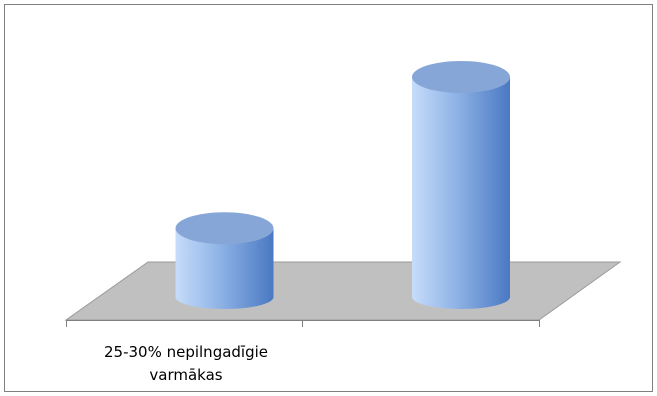 The height and width of the screenshot is (396, 657). Describe the element at coordinates (224, 268) in the screenshot. I see `bar-0-body` at that location.